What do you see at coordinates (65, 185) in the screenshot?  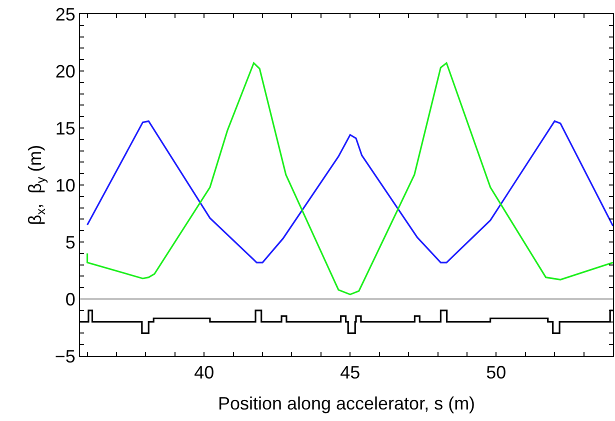 I see `y-tick-label: 10` at bounding box center [65, 185].